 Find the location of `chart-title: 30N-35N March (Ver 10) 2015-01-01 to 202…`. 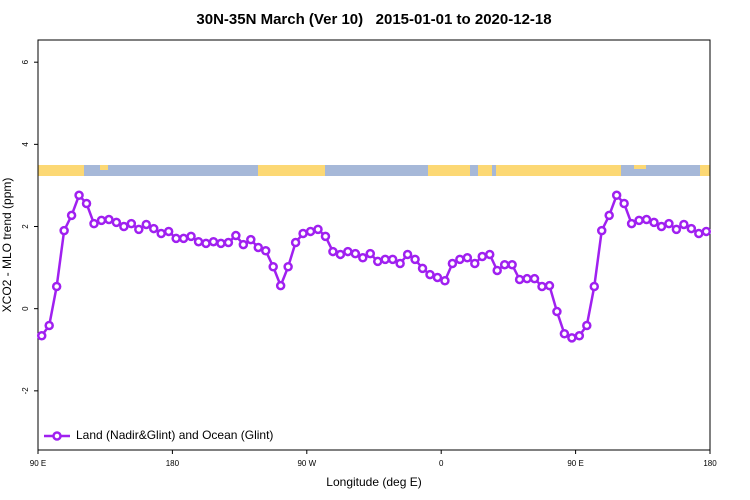

chart-title: 30N-35N March (Ver 10) 2015-01-01 to 202… is located at coordinates (373, 19).